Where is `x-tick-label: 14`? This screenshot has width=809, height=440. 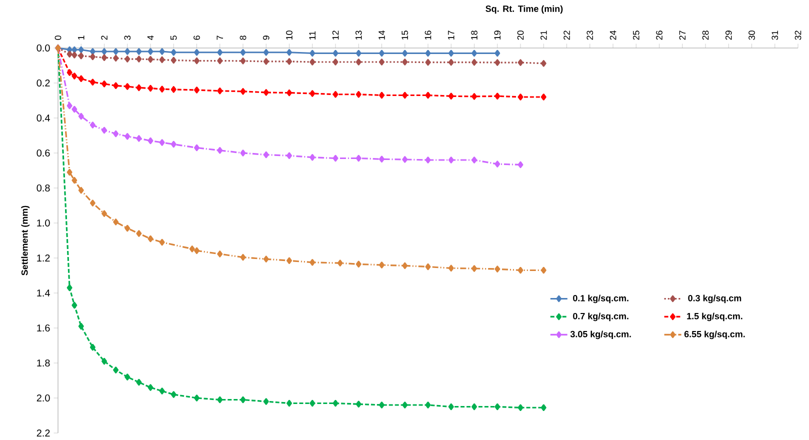 x-tick-label: 14 is located at coordinates (381, 35).